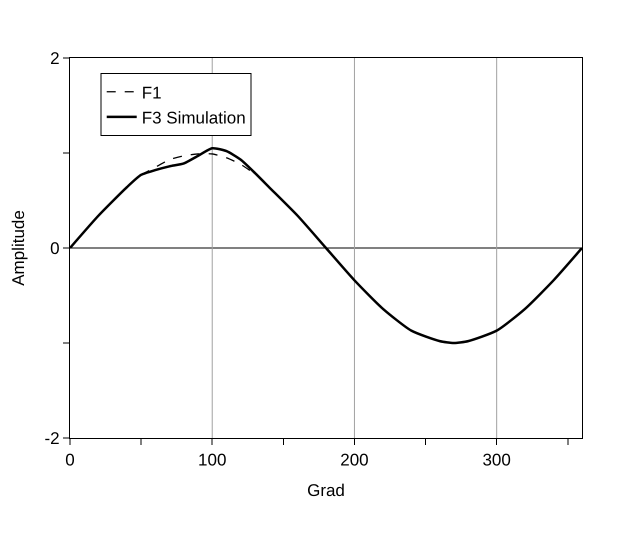 The width and height of the screenshot is (627, 533). Describe the element at coordinates (354, 460) in the screenshot. I see `x-tick-label: 200` at that location.